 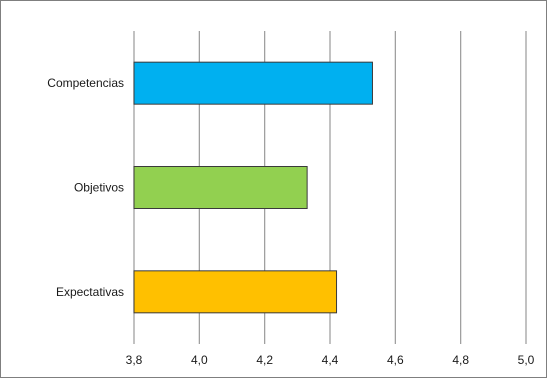 What do you see at coordinates (199, 360) in the screenshot?
I see `x-tick-label: 4,0` at bounding box center [199, 360].